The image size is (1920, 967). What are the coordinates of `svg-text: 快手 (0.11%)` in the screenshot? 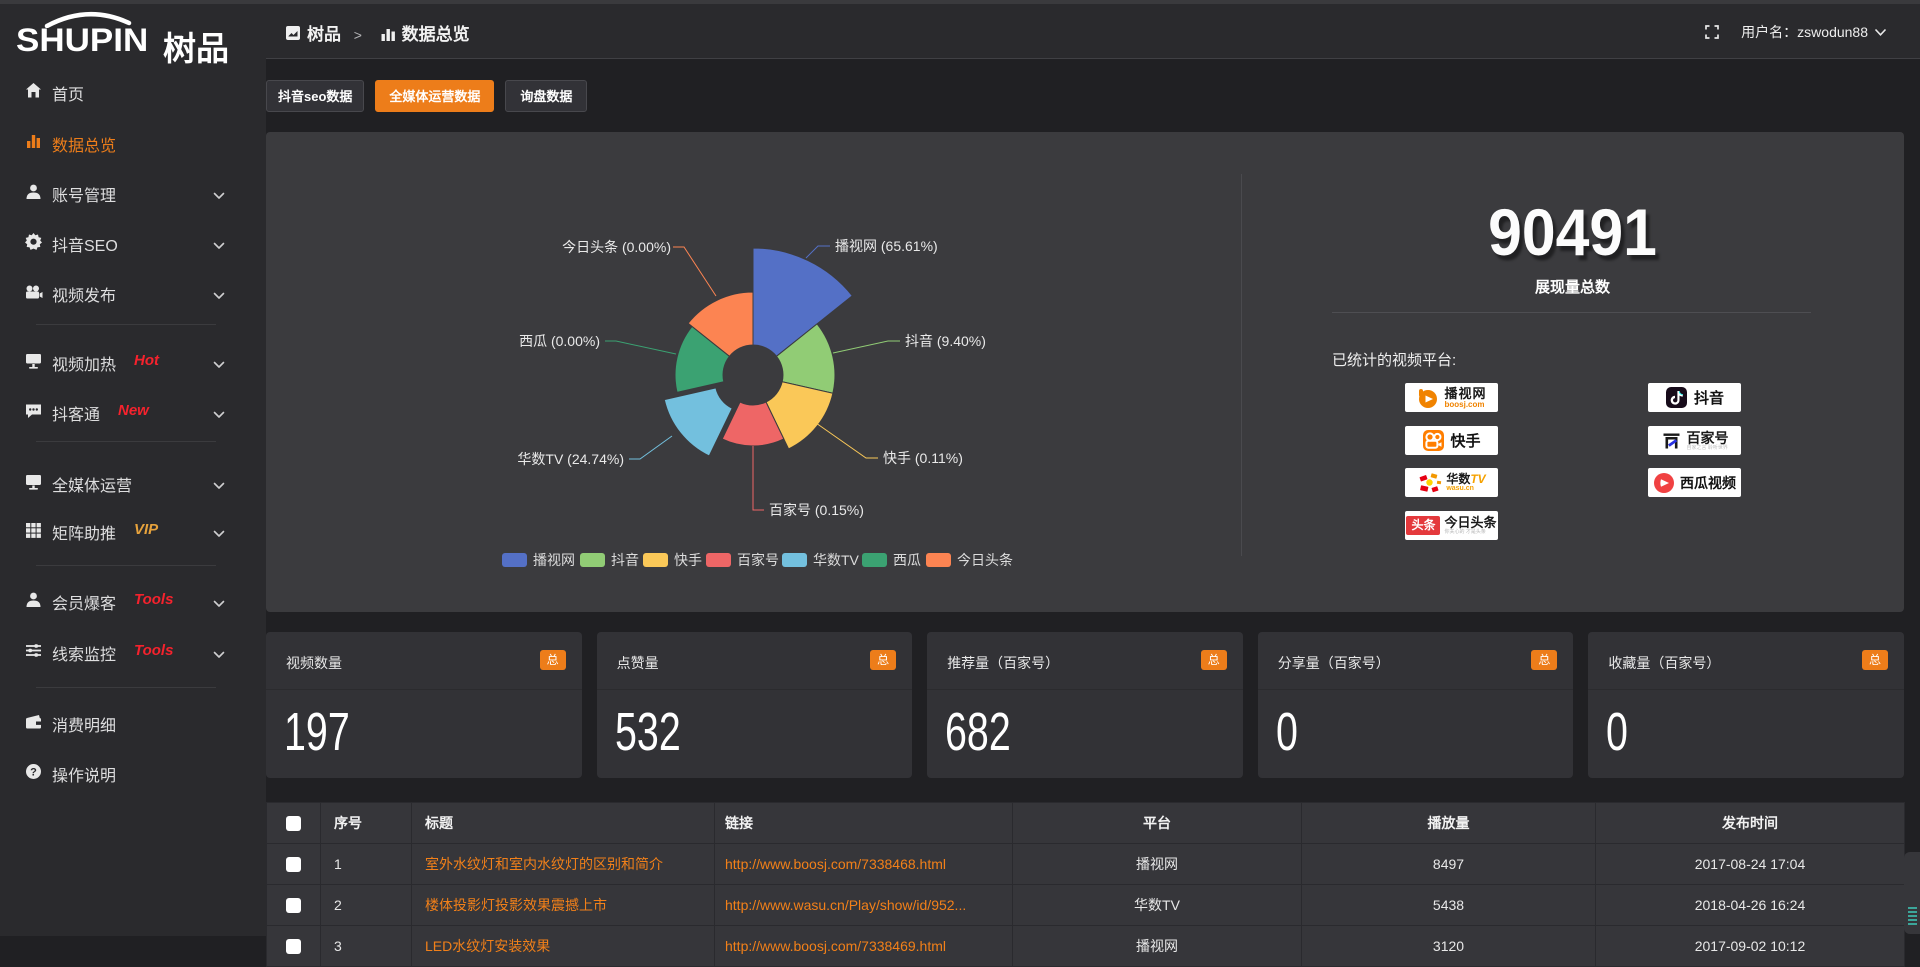 It's located at (923, 458).